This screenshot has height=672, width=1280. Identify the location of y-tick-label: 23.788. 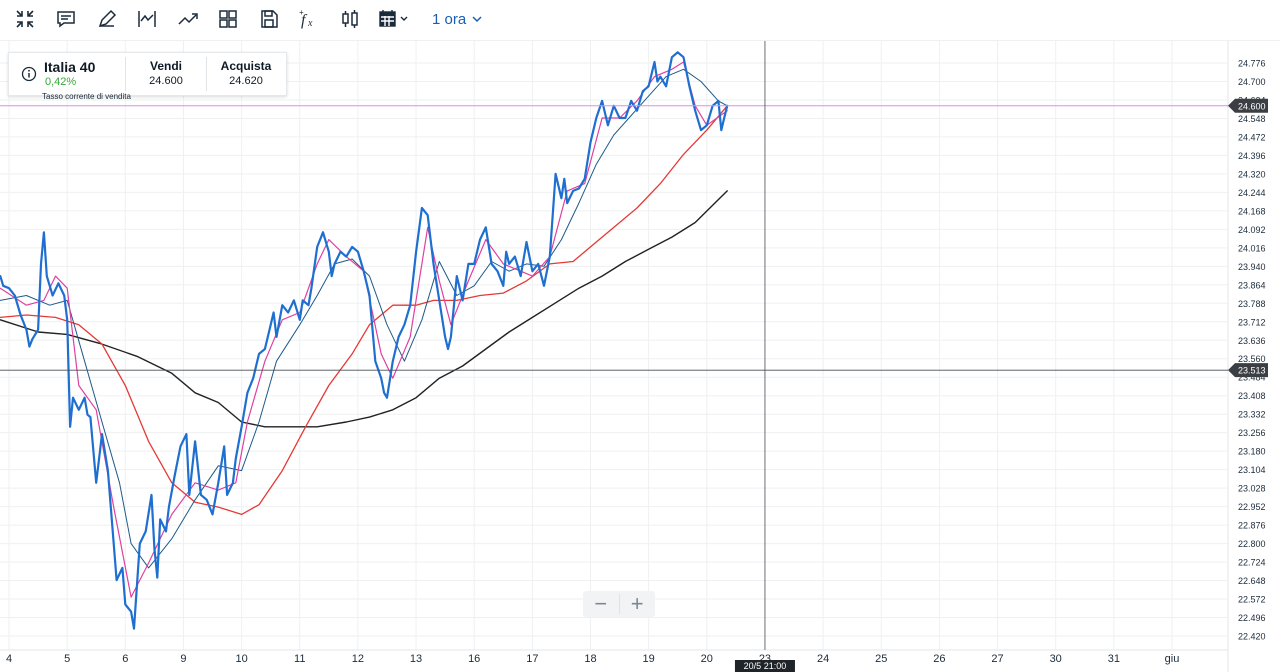
(1252, 304).